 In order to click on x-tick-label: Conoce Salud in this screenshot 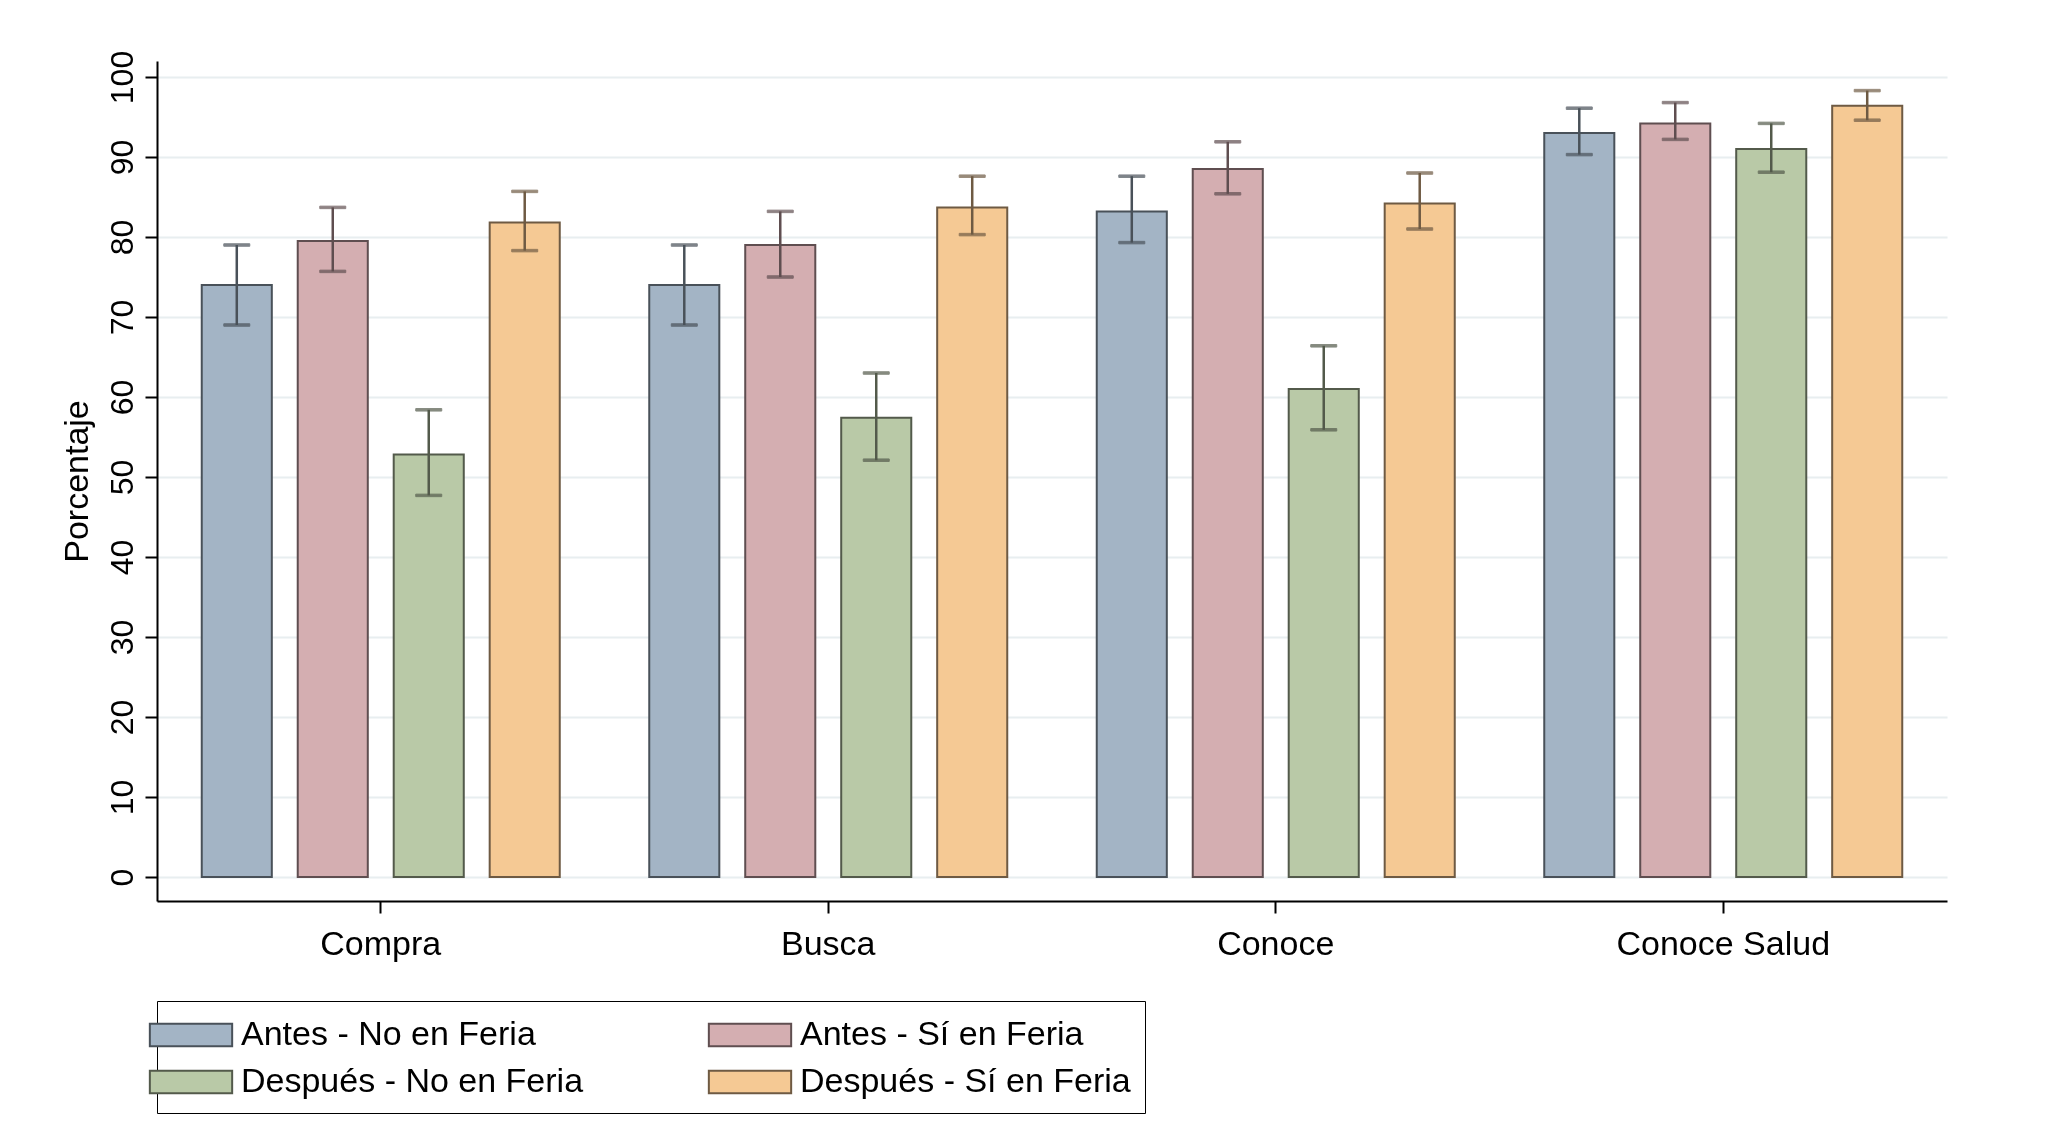, I will do `click(1723, 942)`.